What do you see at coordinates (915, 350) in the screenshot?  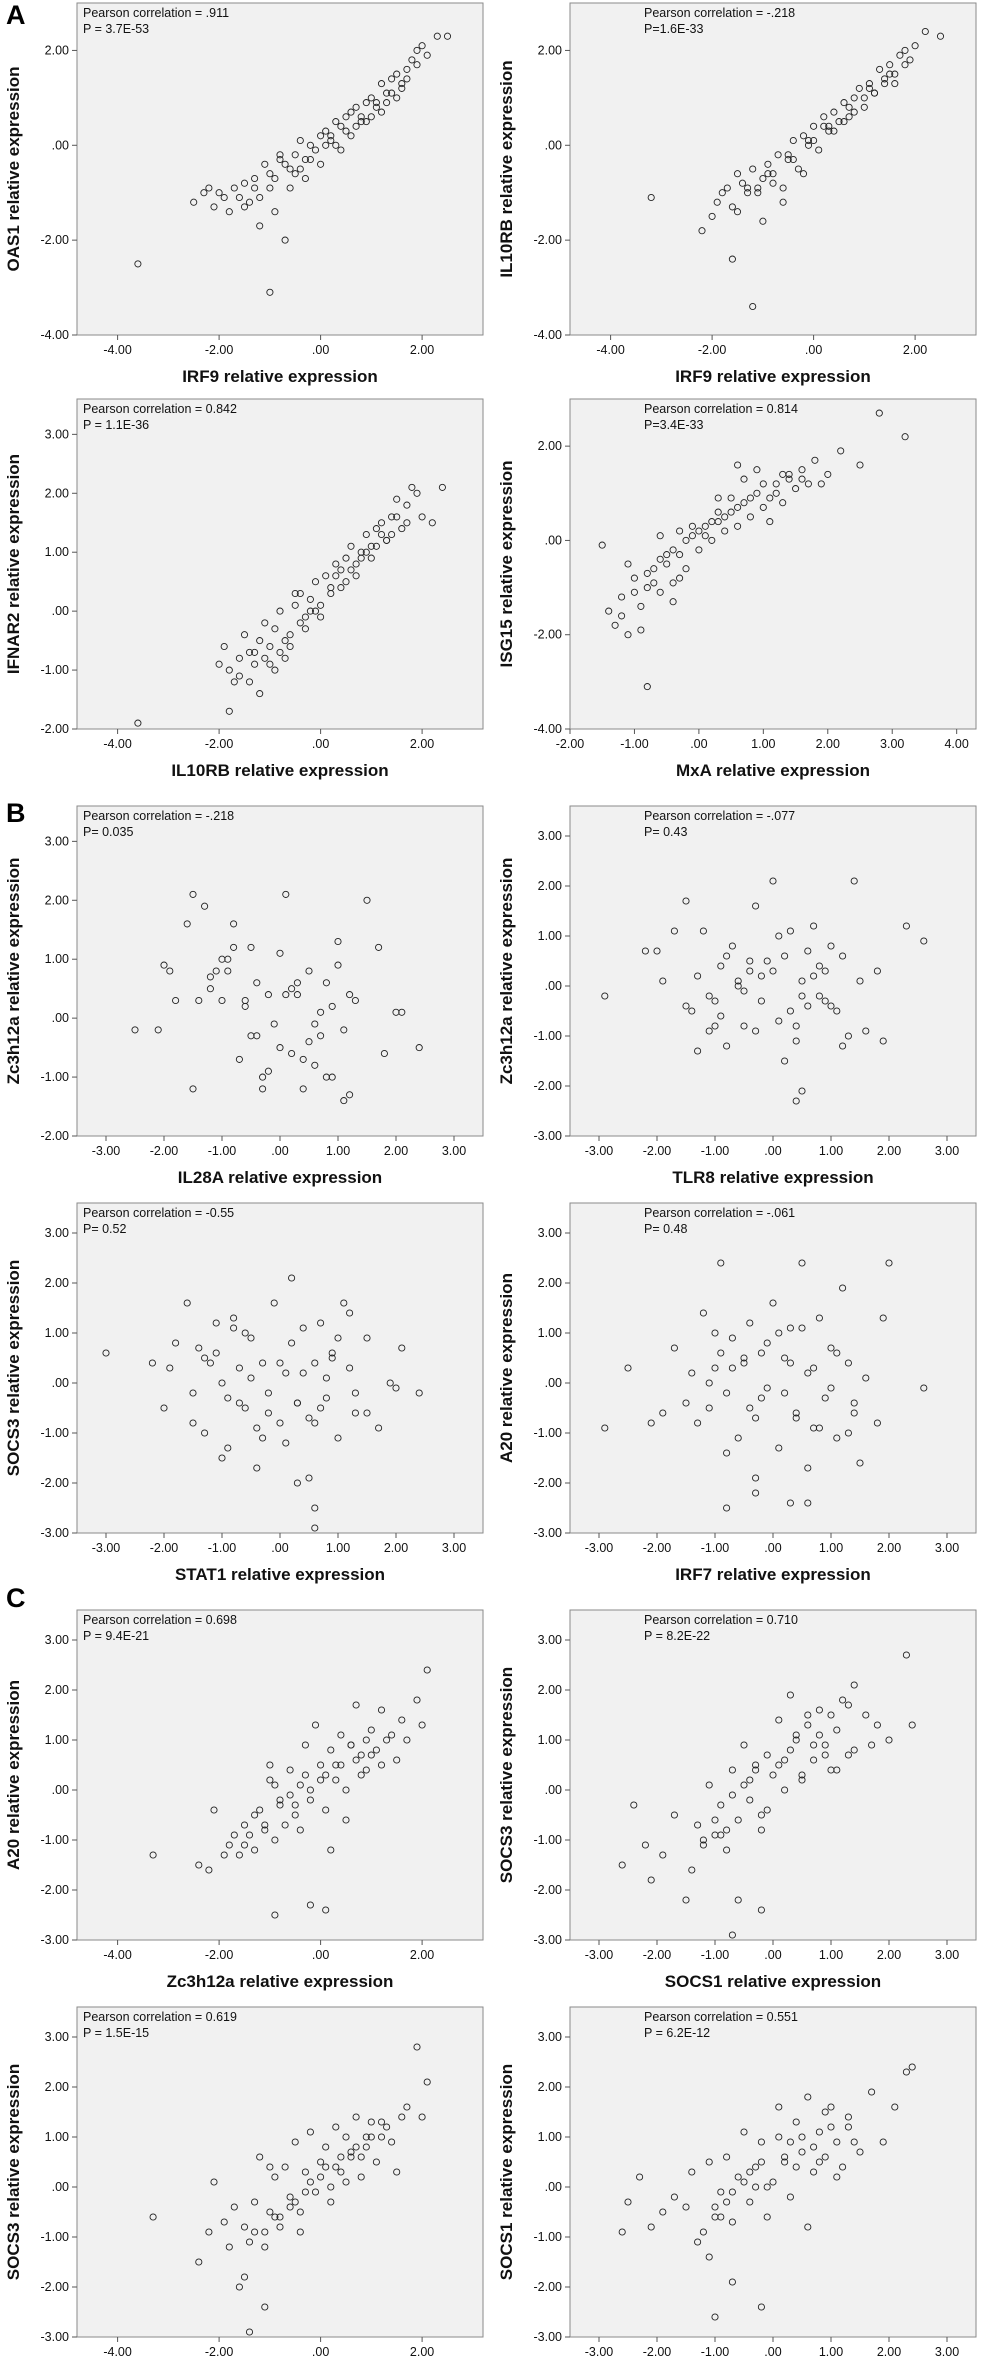 I see `x-tick-label: 2.00` at bounding box center [915, 350].